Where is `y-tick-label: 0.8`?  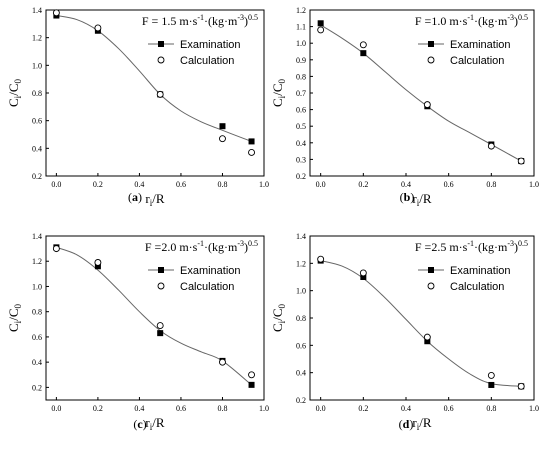
y-tick-label: 0.8 is located at coordinates (37, 312).